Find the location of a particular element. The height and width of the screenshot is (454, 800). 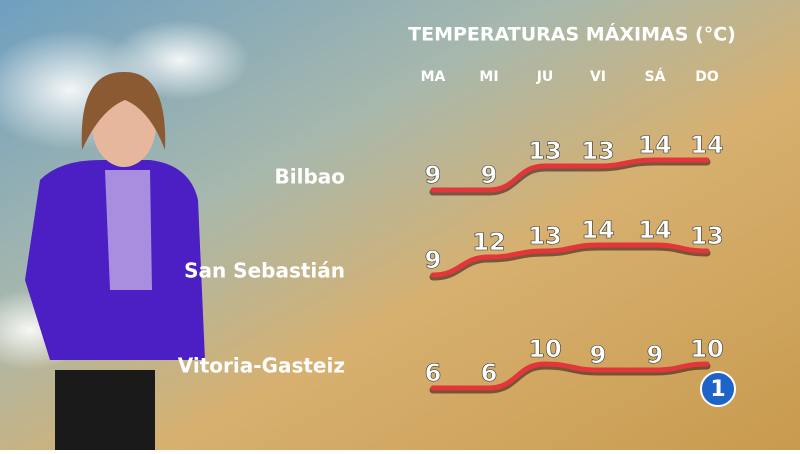

channel-logo: 1 is located at coordinates (718, 389).